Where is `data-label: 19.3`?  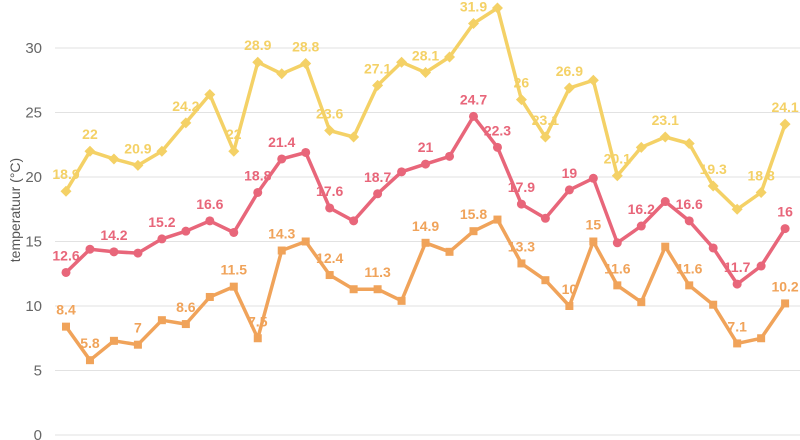 data-label: 19.3 is located at coordinates (713, 169).